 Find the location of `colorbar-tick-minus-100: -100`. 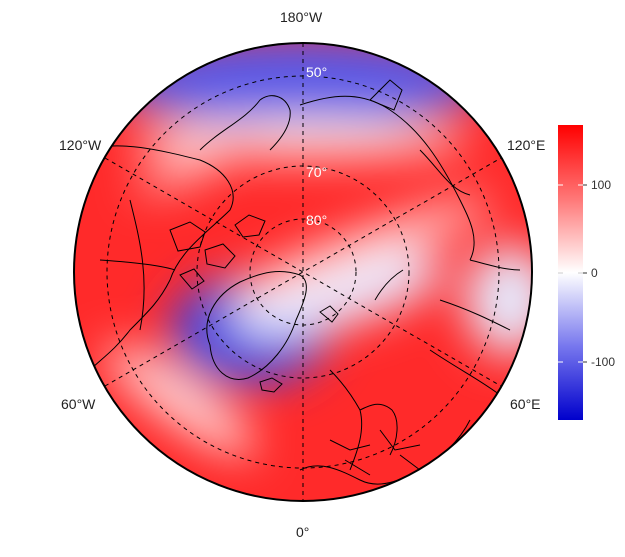

colorbar-tick-minus-100: -100 is located at coordinates (603, 362).